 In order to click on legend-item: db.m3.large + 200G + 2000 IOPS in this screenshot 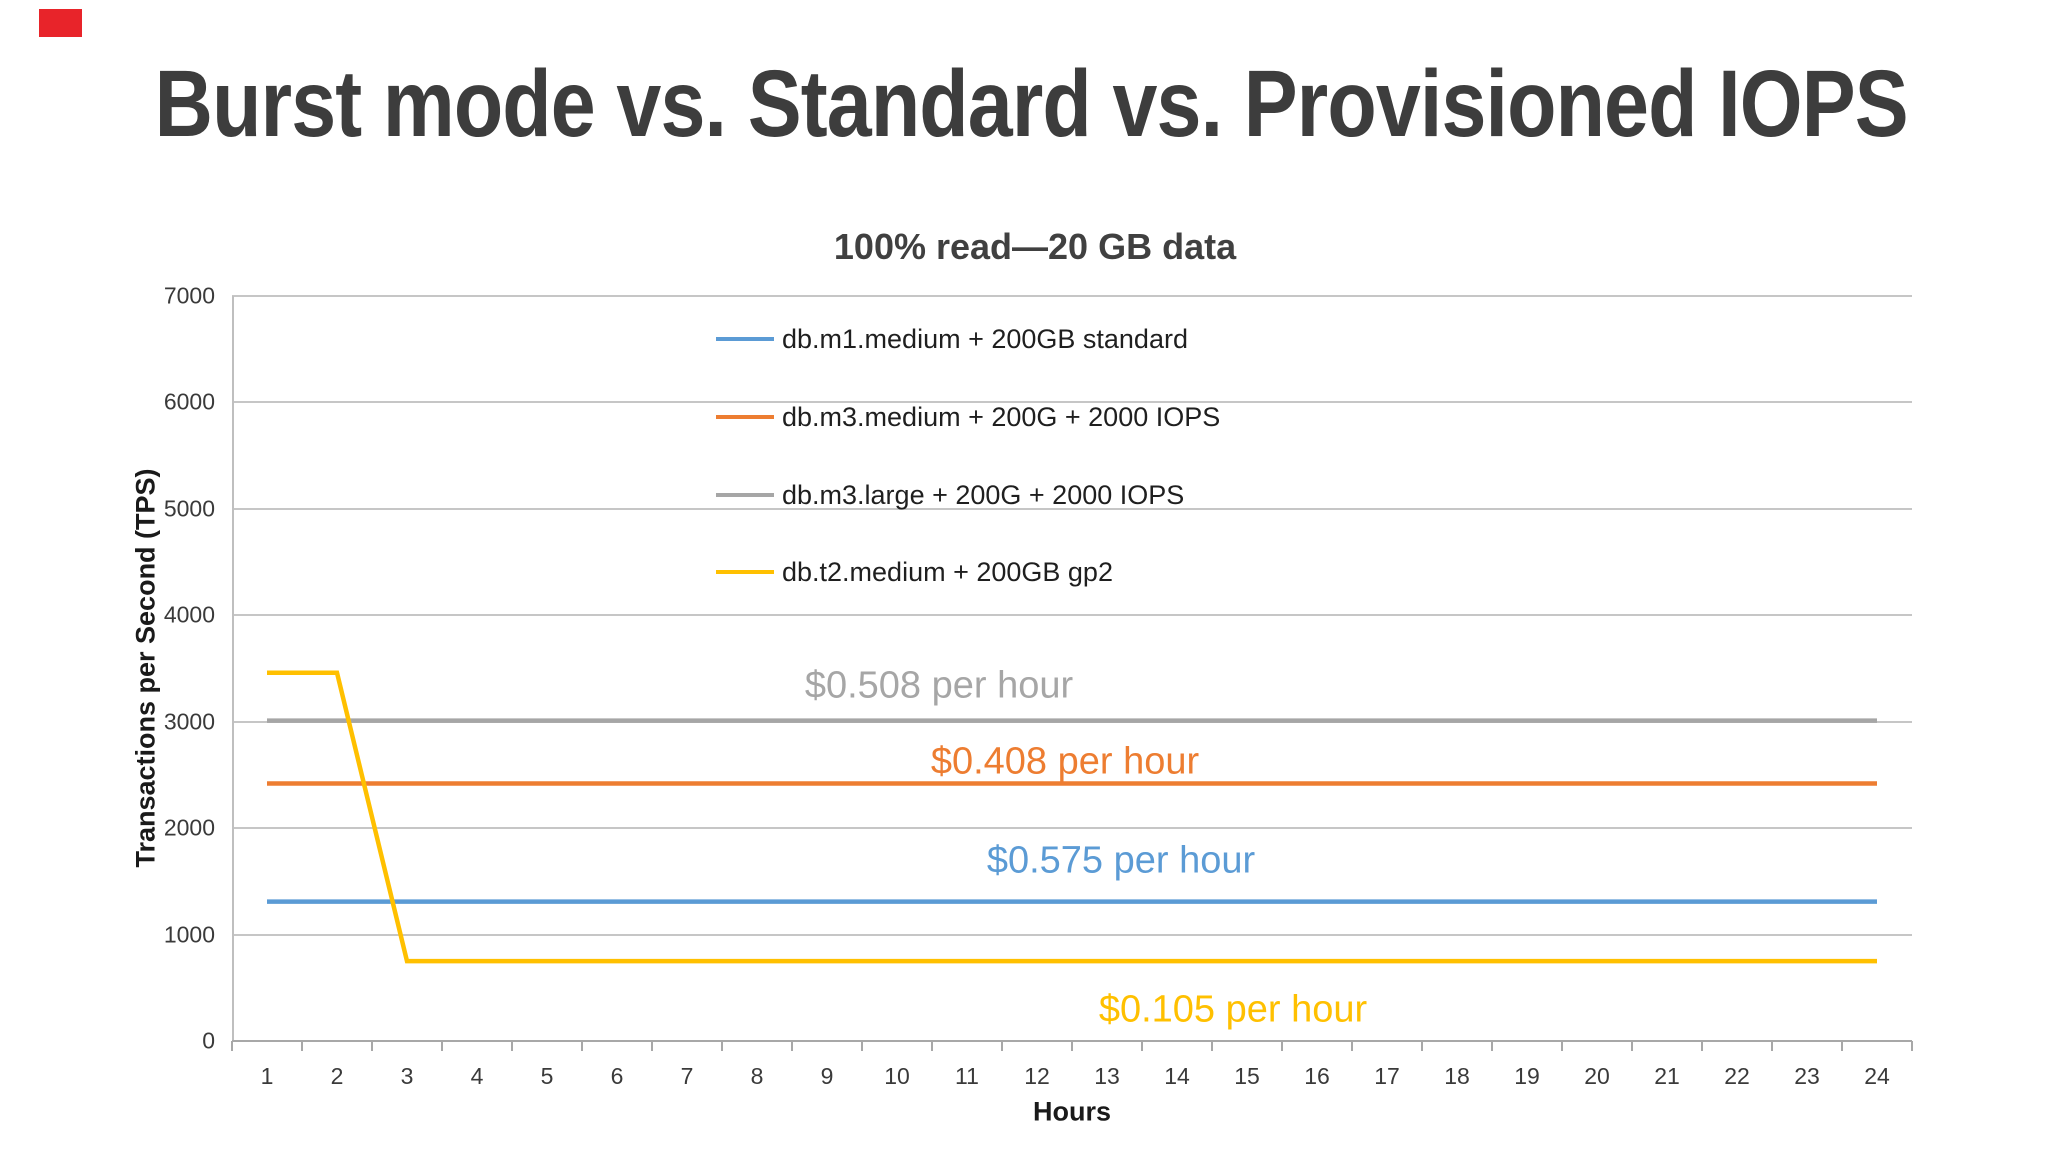, I will do `click(950, 495)`.